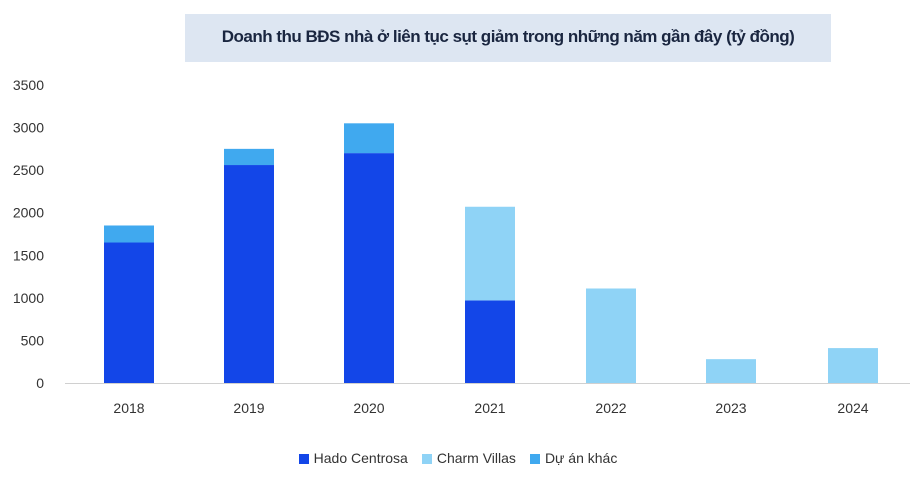 Image resolution: width=916 pixels, height=479 pixels. Describe the element at coordinates (128, 408) in the screenshot. I see `x-tick-label: 2018` at that location.